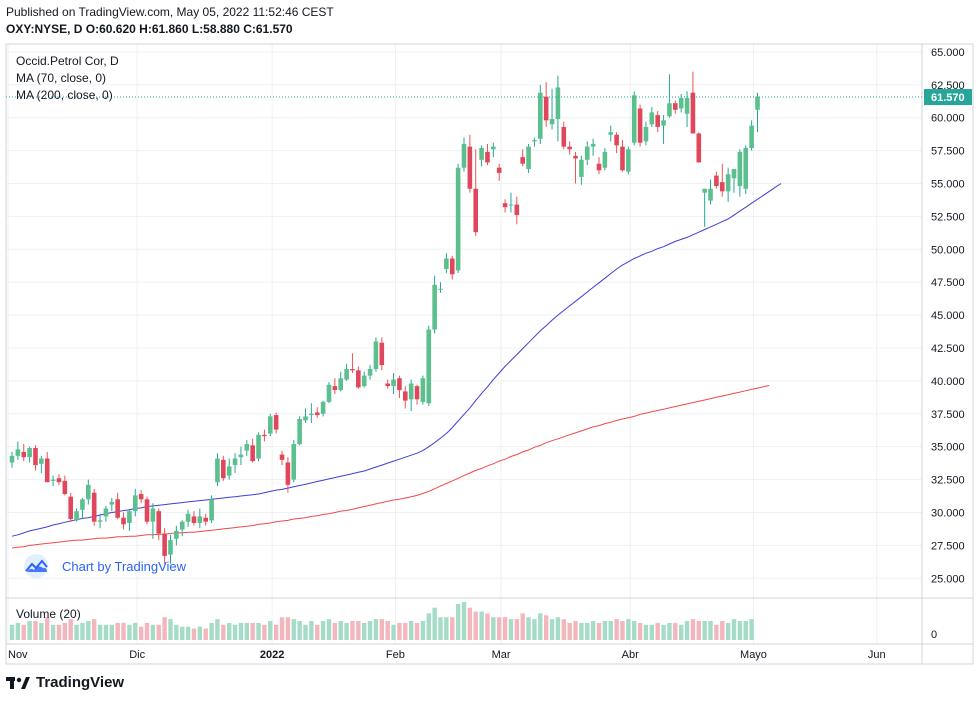 The width and height of the screenshot is (978, 702). I want to click on tradingview-badge: Chart by TradingView, so click(103, 566).